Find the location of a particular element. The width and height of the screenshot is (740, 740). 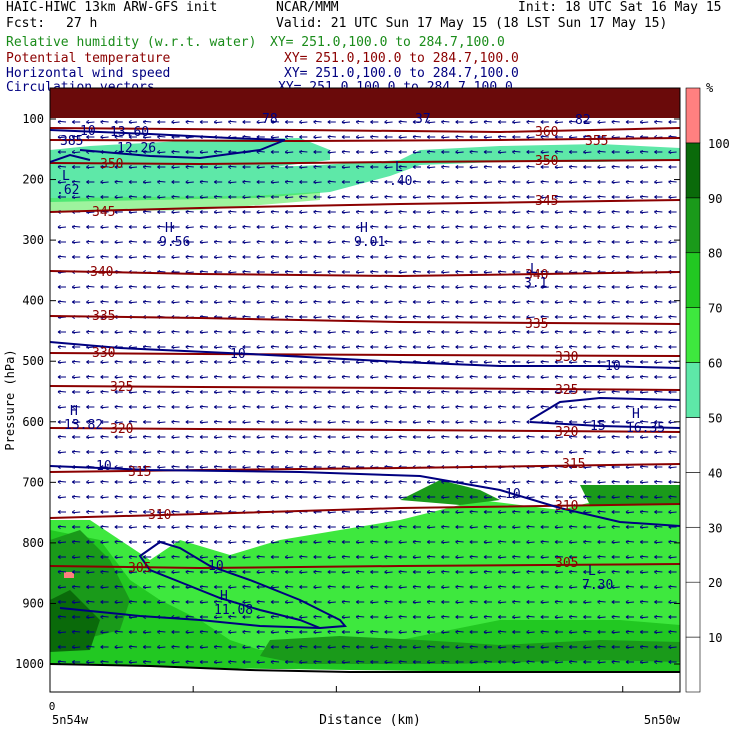

wind-10-upper is located at coordinates (365, 355).